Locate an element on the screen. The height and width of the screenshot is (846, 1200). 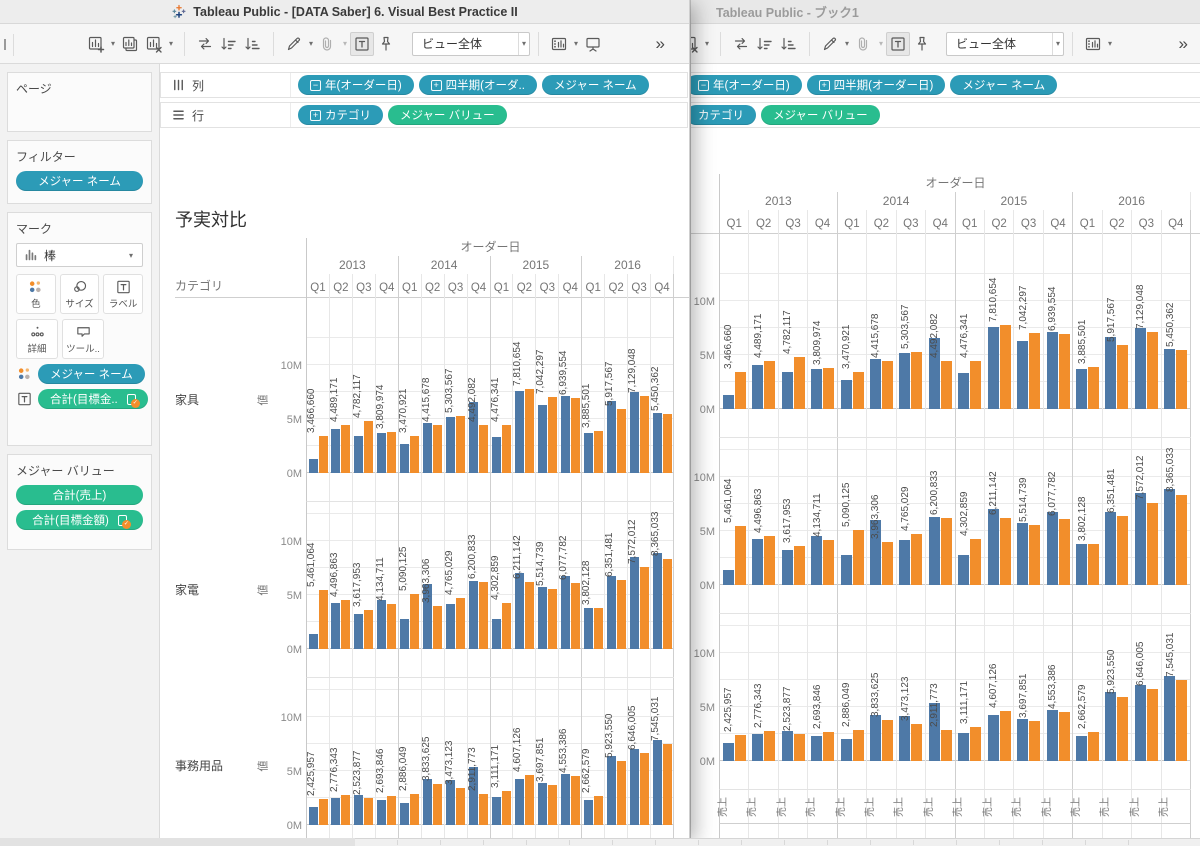
group-members-icon is located at coordinates (864, 44).